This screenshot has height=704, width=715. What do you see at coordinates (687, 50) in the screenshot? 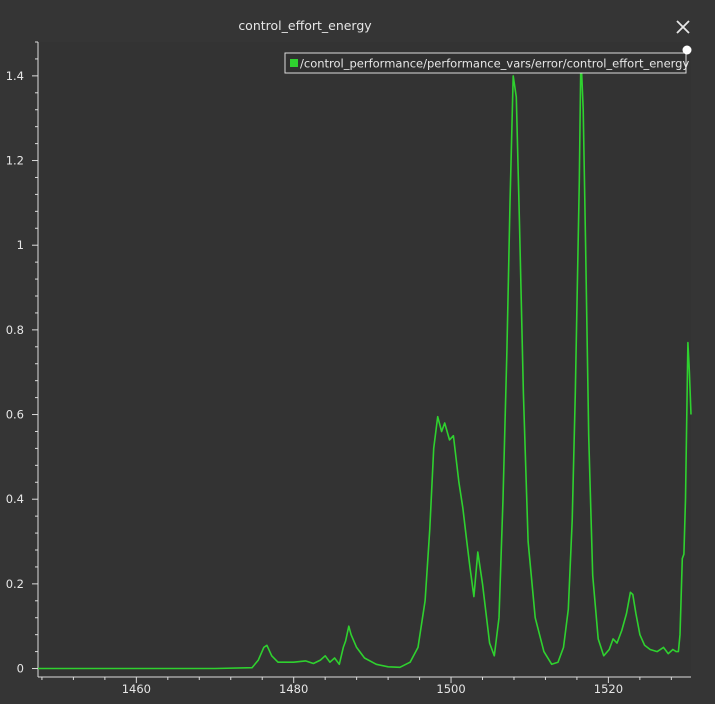
I see `legend-drag-handle` at bounding box center [687, 50].